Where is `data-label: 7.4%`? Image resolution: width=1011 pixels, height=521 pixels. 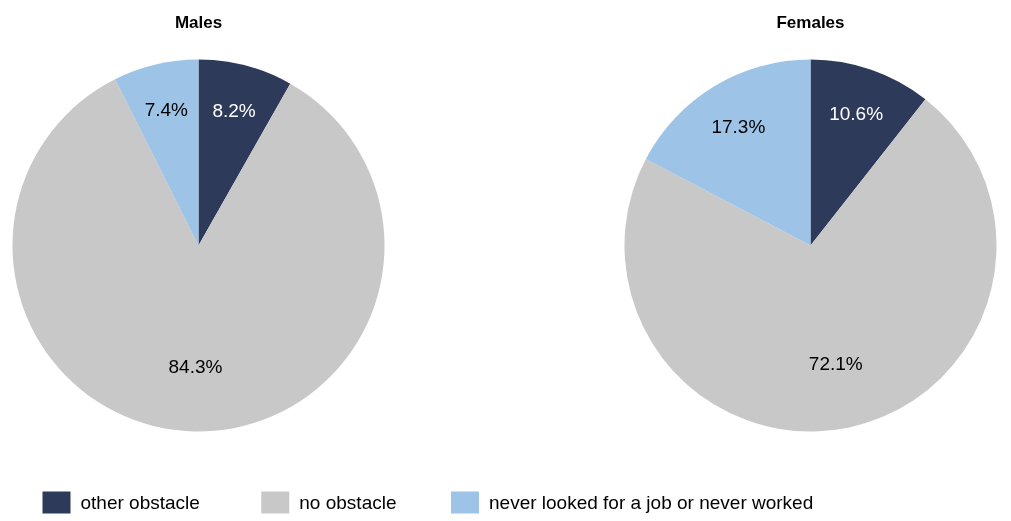
data-label: 7.4% is located at coordinates (166, 110).